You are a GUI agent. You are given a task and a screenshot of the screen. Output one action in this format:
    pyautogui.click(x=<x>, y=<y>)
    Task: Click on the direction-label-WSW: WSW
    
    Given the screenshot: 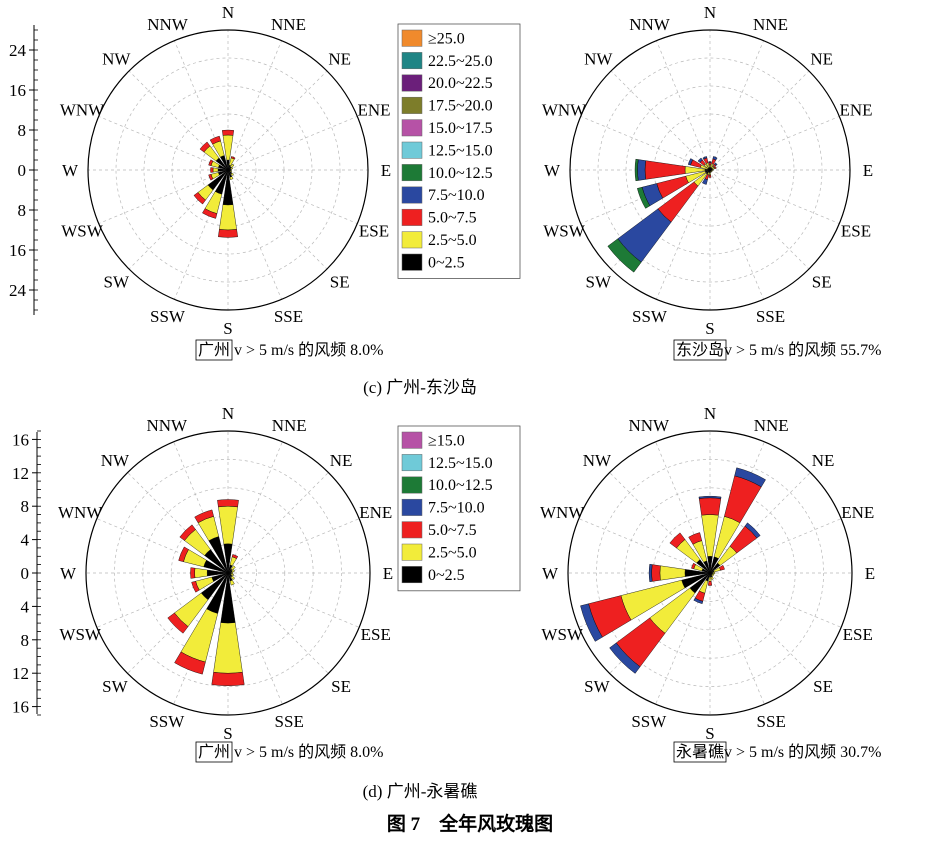 What is the action you would take?
    pyautogui.click(x=80, y=634)
    